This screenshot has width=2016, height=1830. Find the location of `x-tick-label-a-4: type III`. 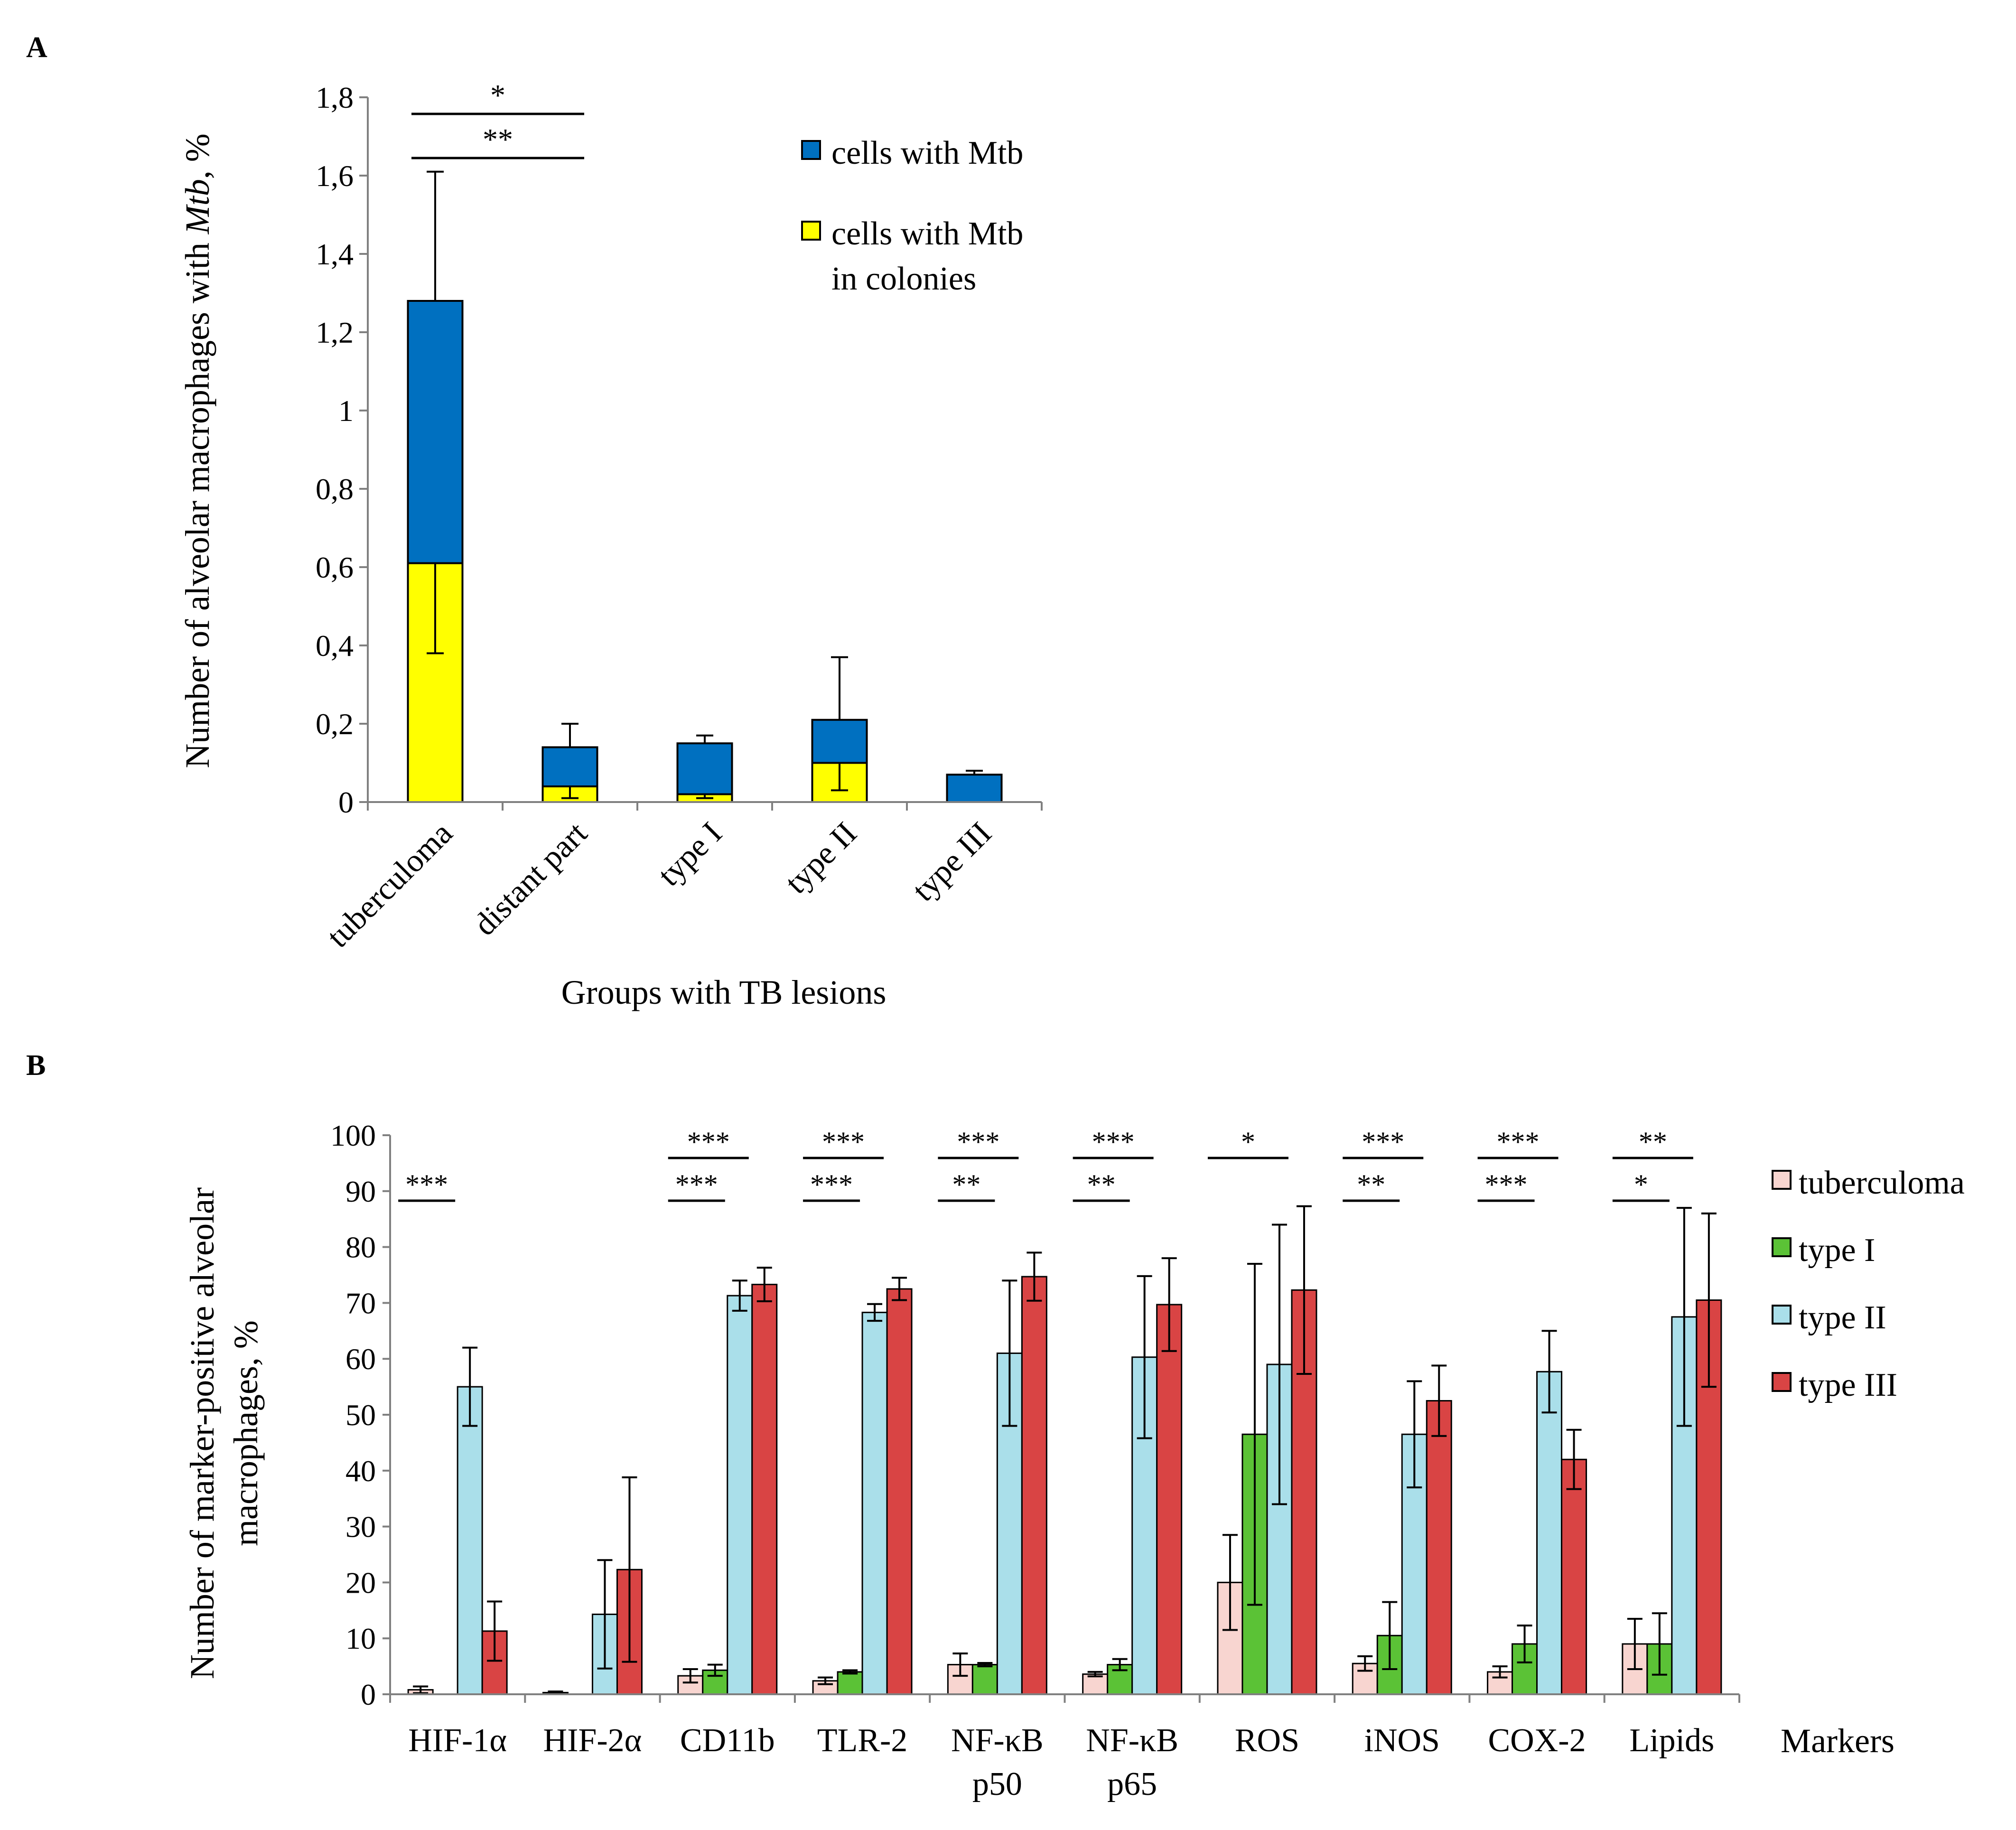

x-tick-label-a-4: type III is located at coordinates (952, 861).